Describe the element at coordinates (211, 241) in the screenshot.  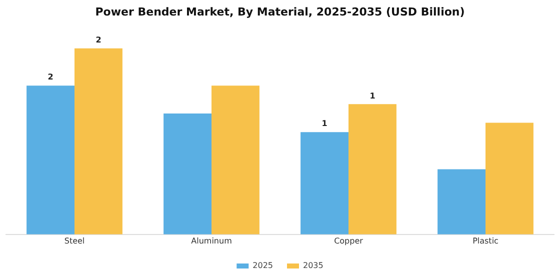
I see `x-tick-label: Aluminum` at that location.